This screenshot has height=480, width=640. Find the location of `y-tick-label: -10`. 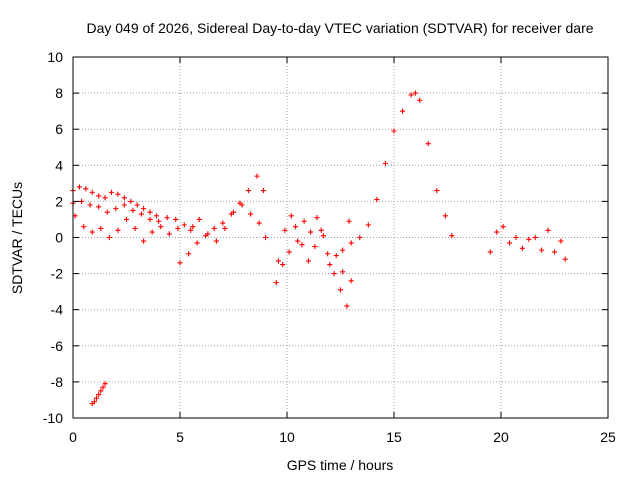

y-tick-label: -10 is located at coordinates (53, 418).